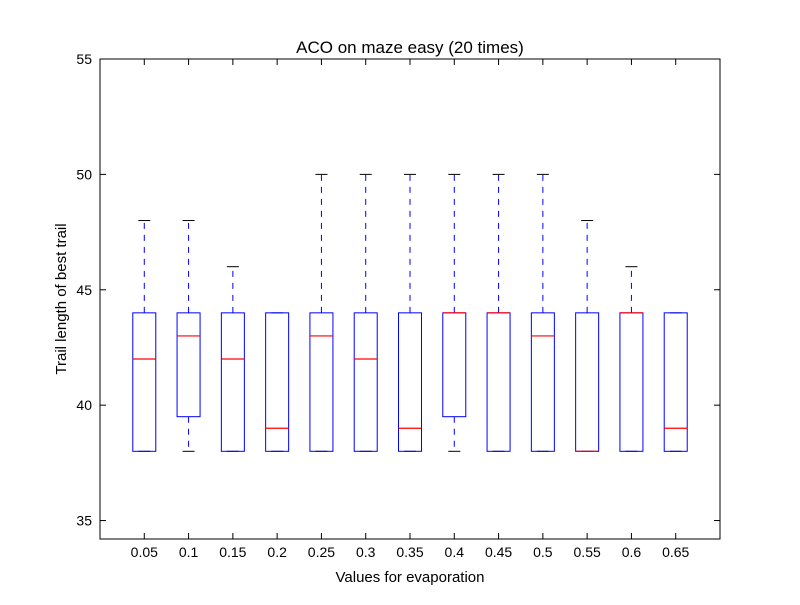 The height and width of the screenshot is (605, 800). What do you see at coordinates (632, 552) in the screenshot?
I see `x-tick-label: 0.6` at bounding box center [632, 552].